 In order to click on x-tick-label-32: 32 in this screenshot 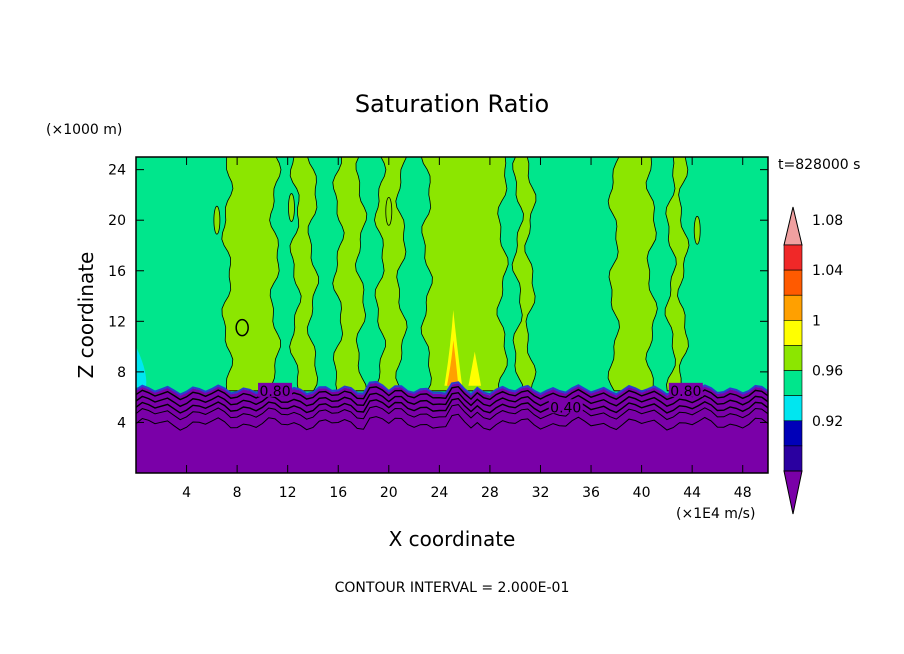, I will do `click(541, 493)`.